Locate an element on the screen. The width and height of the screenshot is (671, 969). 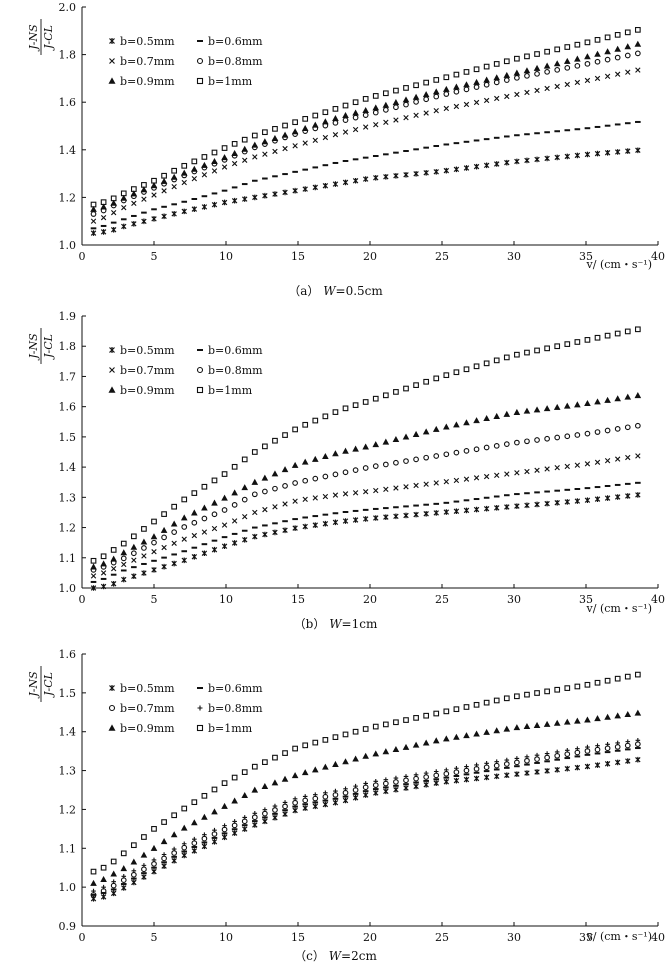
legend-b: b=0.5mm b=0.6mm b=0.7mm b=0.8mm b=0.9mm b=1mm is located at coordinates (185, 370).